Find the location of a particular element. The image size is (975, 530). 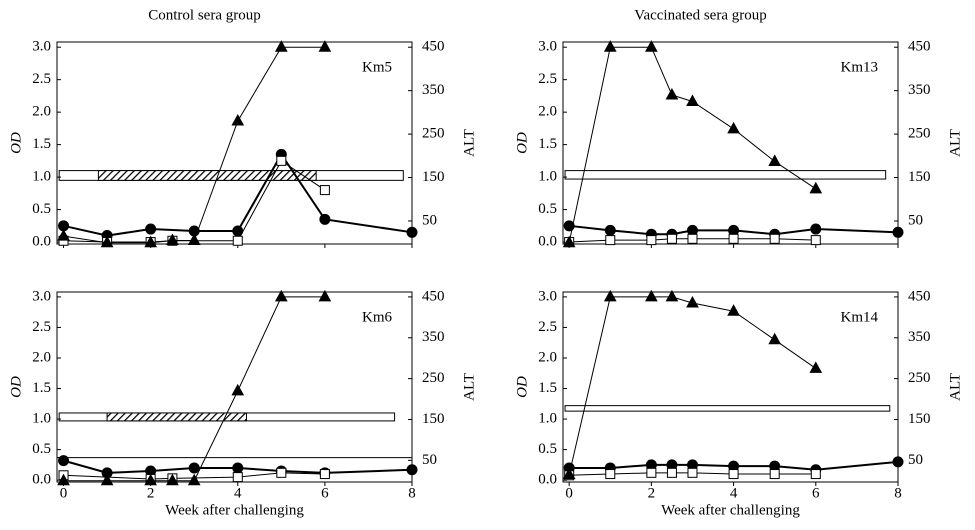

y2-axis-label: ALT is located at coordinates (955, 387).